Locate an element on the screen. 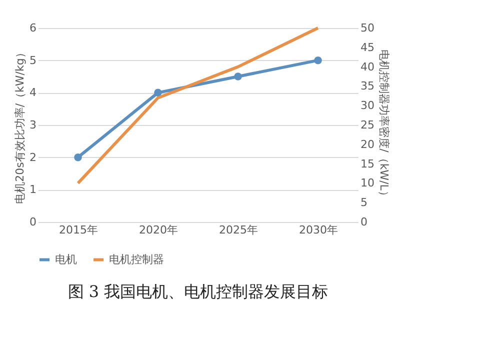 The height and width of the screenshot is (348, 480). y2-tick-label: 10 is located at coordinates (367, 183).